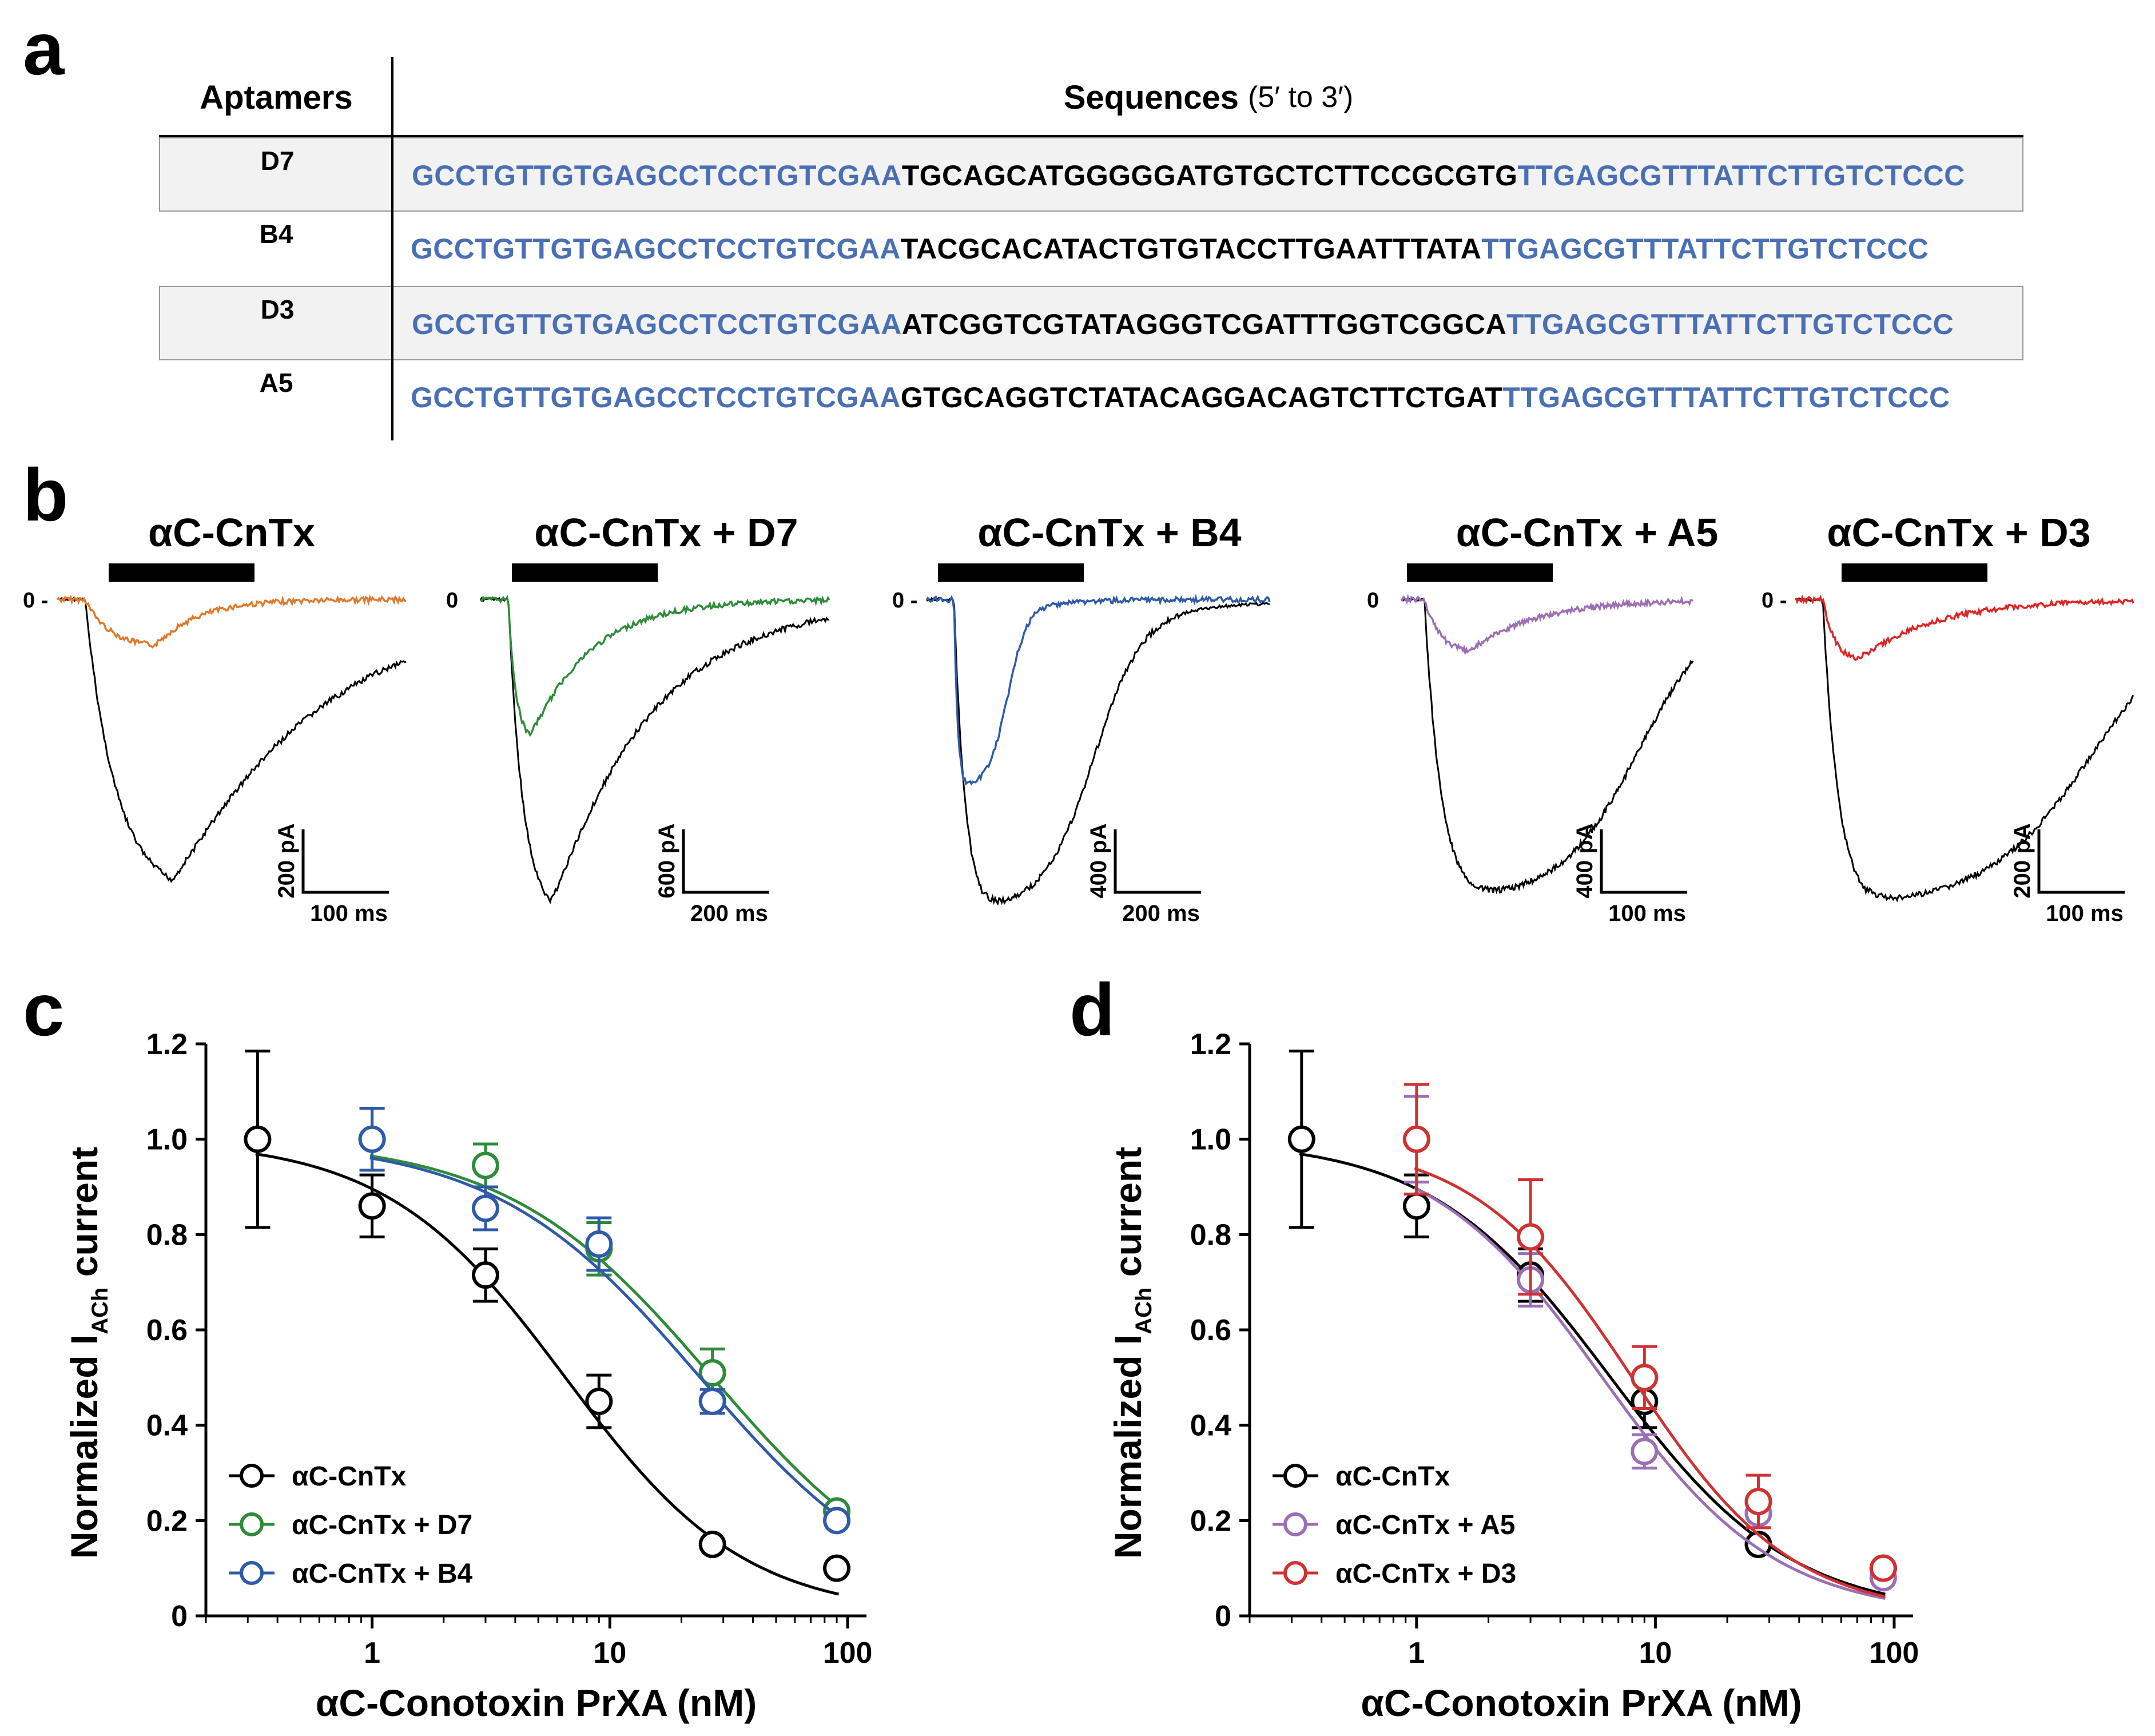  I want to click on random-region: TGCAGCATGGGGGATGTGCTCTTCCGCGTG, so click(1210, 176).